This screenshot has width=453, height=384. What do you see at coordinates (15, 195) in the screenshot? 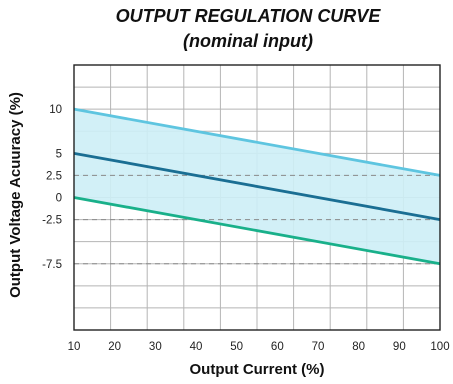
I see `y-axis-title: Output Voltage Acuuracy (%)` at bounding box center [15, 195].